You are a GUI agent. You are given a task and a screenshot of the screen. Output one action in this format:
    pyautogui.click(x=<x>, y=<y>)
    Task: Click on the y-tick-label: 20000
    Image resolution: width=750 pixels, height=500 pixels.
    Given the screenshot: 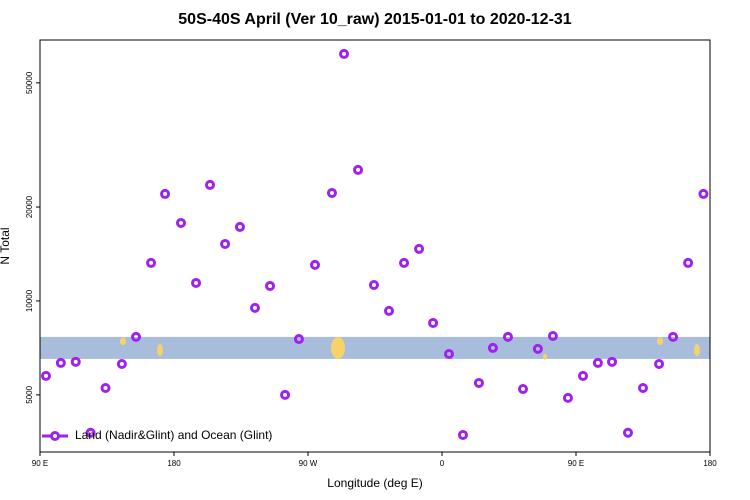 What is the action you would take?
    pyautogui.click(x=29, y=206)
    